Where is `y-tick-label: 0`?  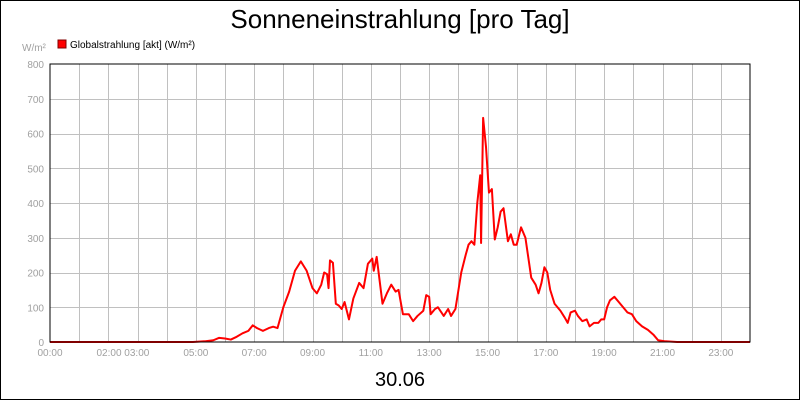
y-tick-label: 0 is located at coordinates (41, 343).